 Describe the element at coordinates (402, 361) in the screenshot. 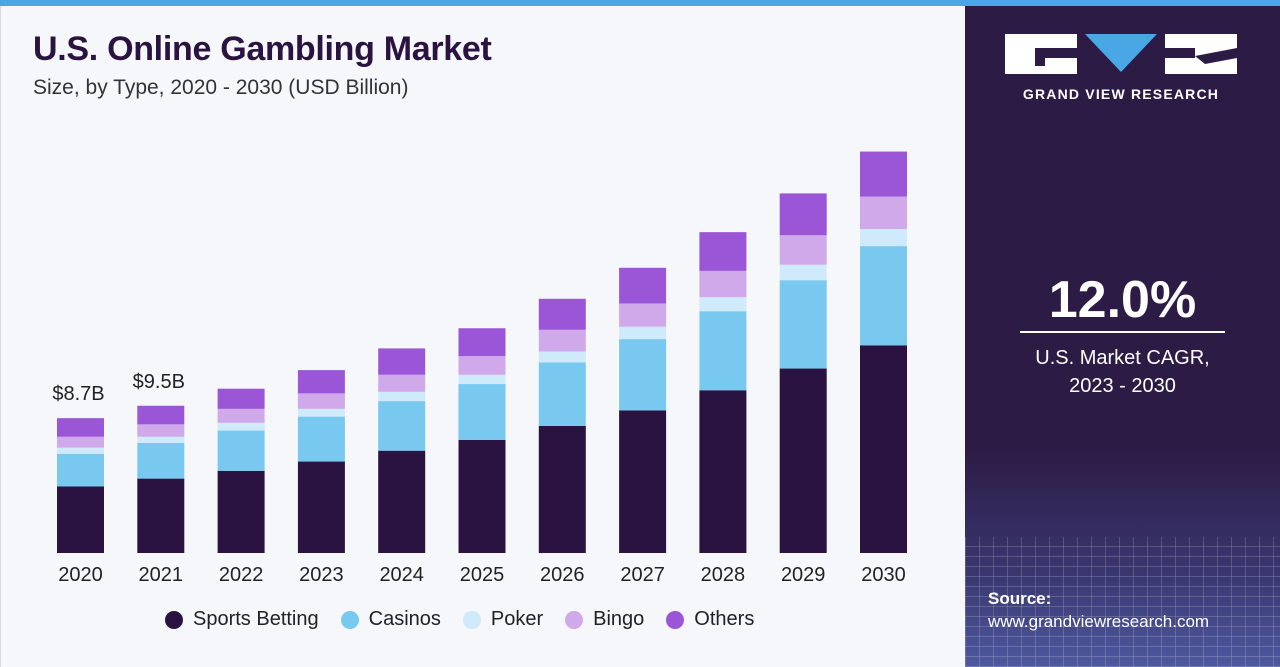

I see `bar-segment-others-2024` at that location.